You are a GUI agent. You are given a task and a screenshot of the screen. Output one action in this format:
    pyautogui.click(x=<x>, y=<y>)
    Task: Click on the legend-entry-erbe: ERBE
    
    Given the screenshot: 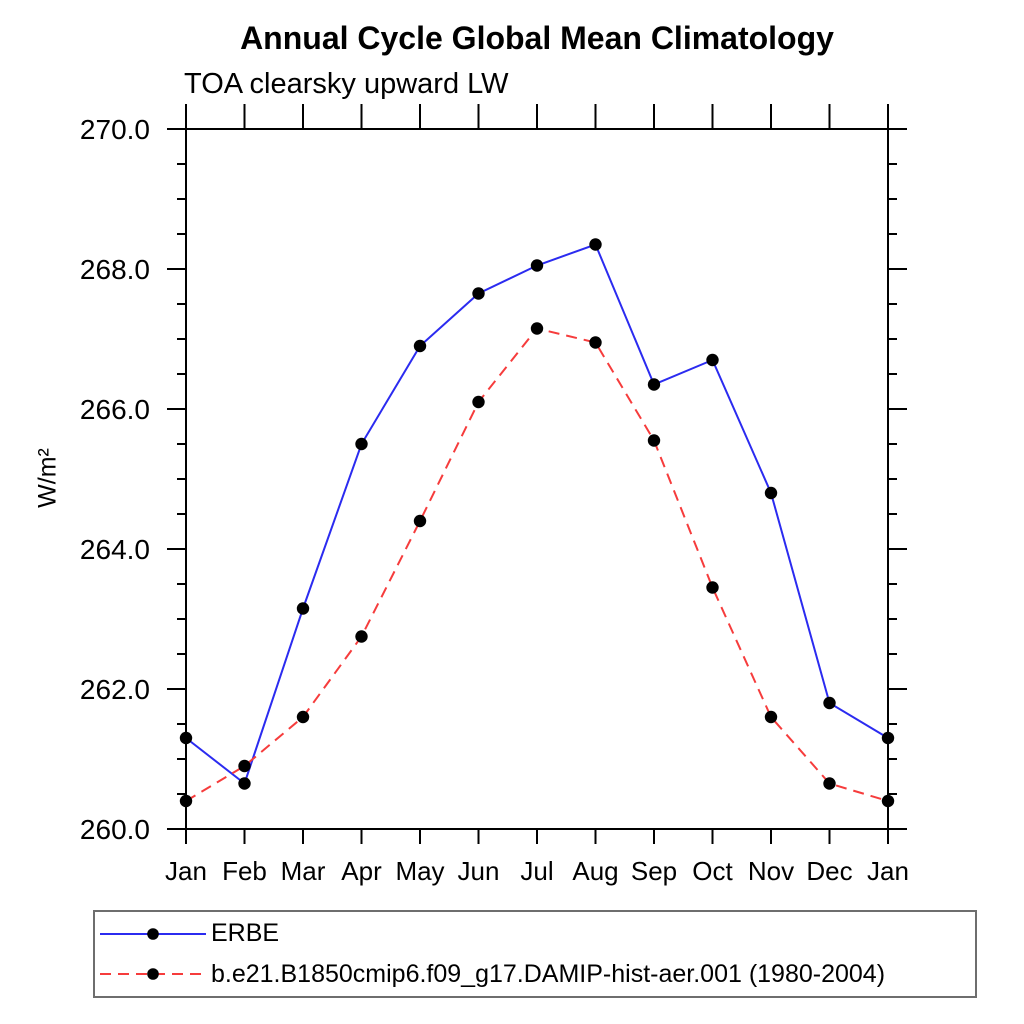 What is the action you would take?
    pyautogui.click(x=535, y=934)
    